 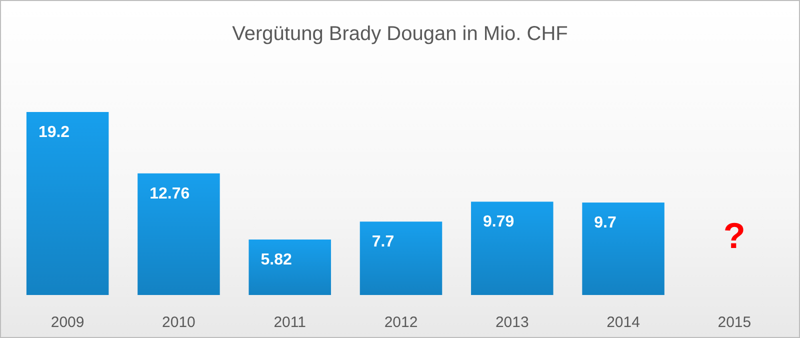 I want to click on x-tick-label: 2015, so click(x=735, y=322).